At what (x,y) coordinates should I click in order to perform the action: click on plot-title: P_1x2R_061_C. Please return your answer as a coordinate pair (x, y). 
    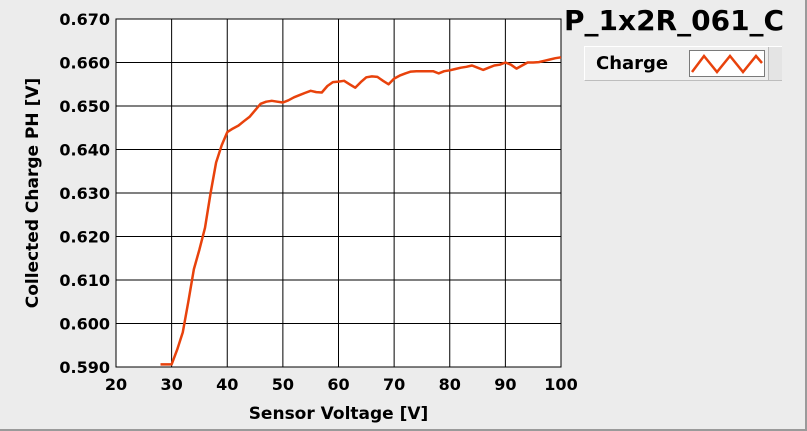
    Looking at the image, I should click on (674, 20).